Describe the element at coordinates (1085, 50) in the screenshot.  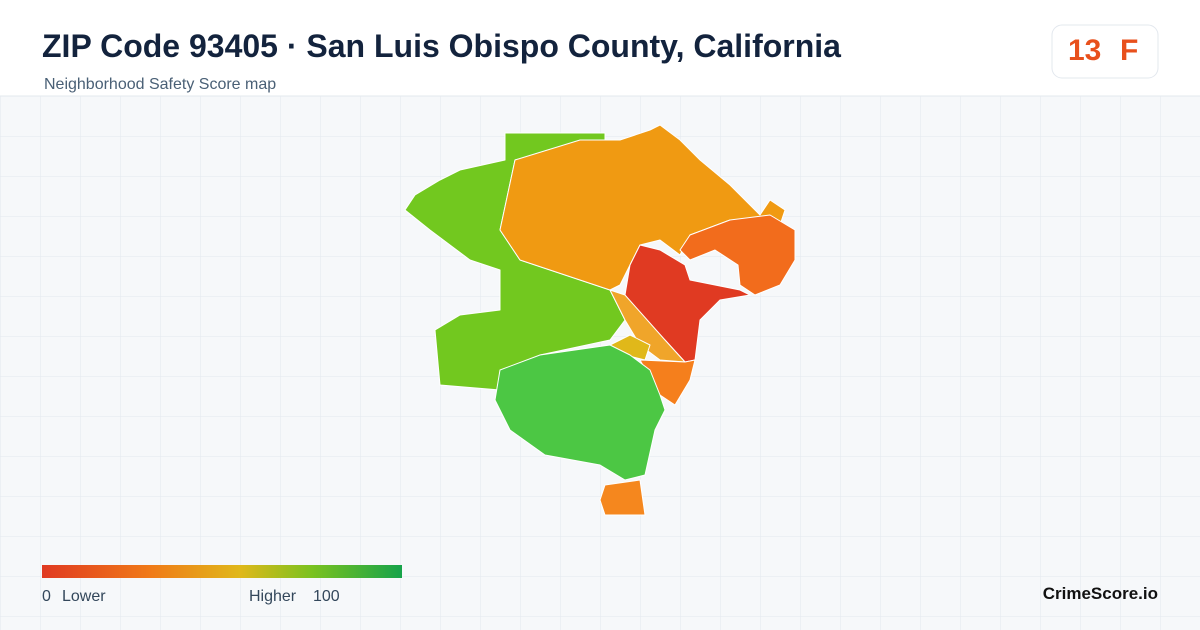
I see `score-value: 13` at that location.